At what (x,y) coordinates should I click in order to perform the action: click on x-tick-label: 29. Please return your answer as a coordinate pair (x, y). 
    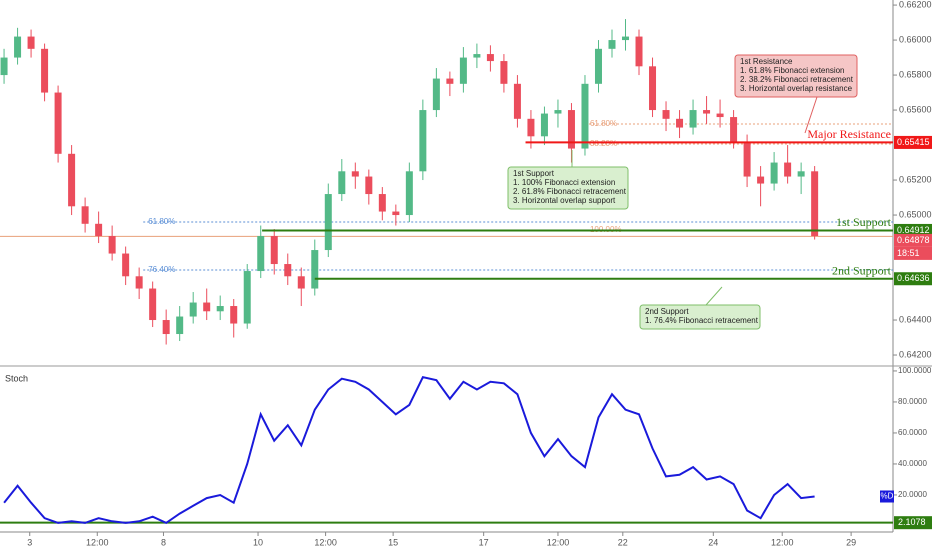
    Looking at the image, I should click on (851, 542).